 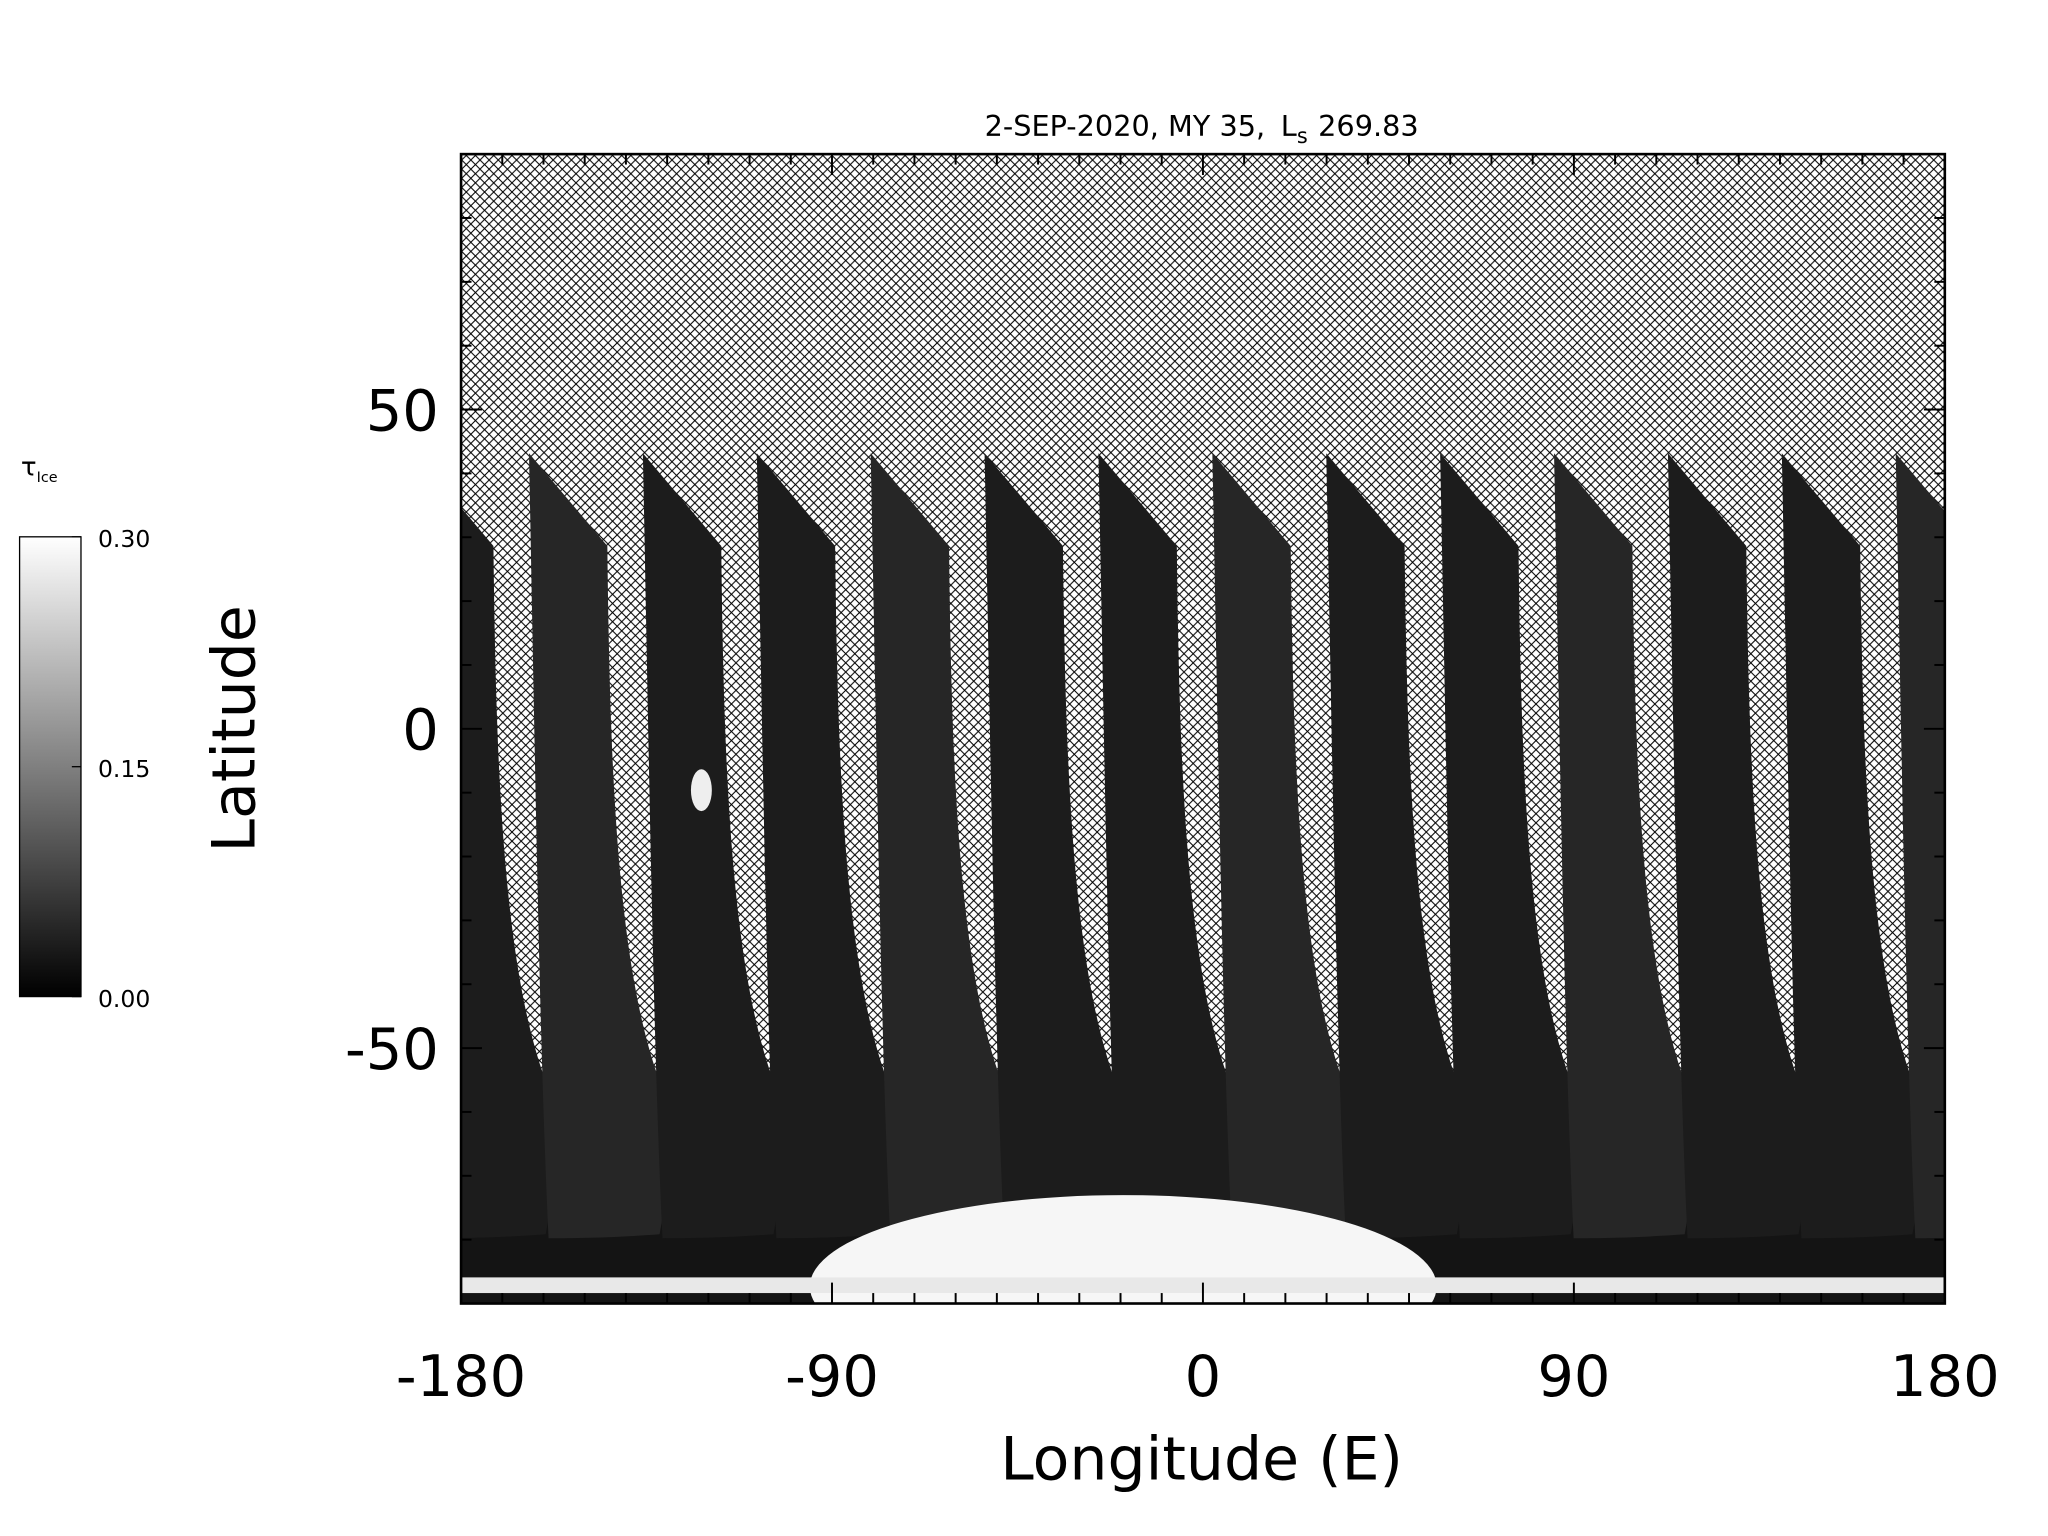 I want to click on colorbar-subscript: Ice, so click(x=47, y=478).